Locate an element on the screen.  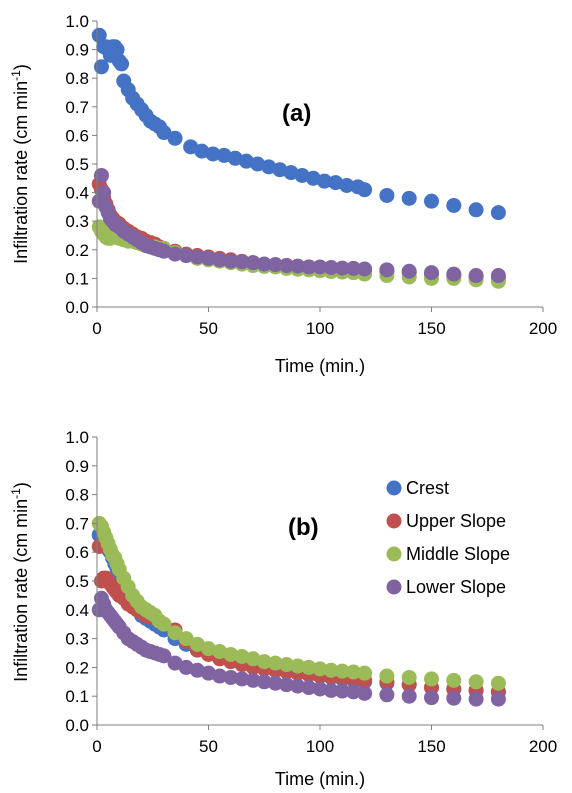
chart-b-y-label-close: ) is located at coordinates (21, 485).